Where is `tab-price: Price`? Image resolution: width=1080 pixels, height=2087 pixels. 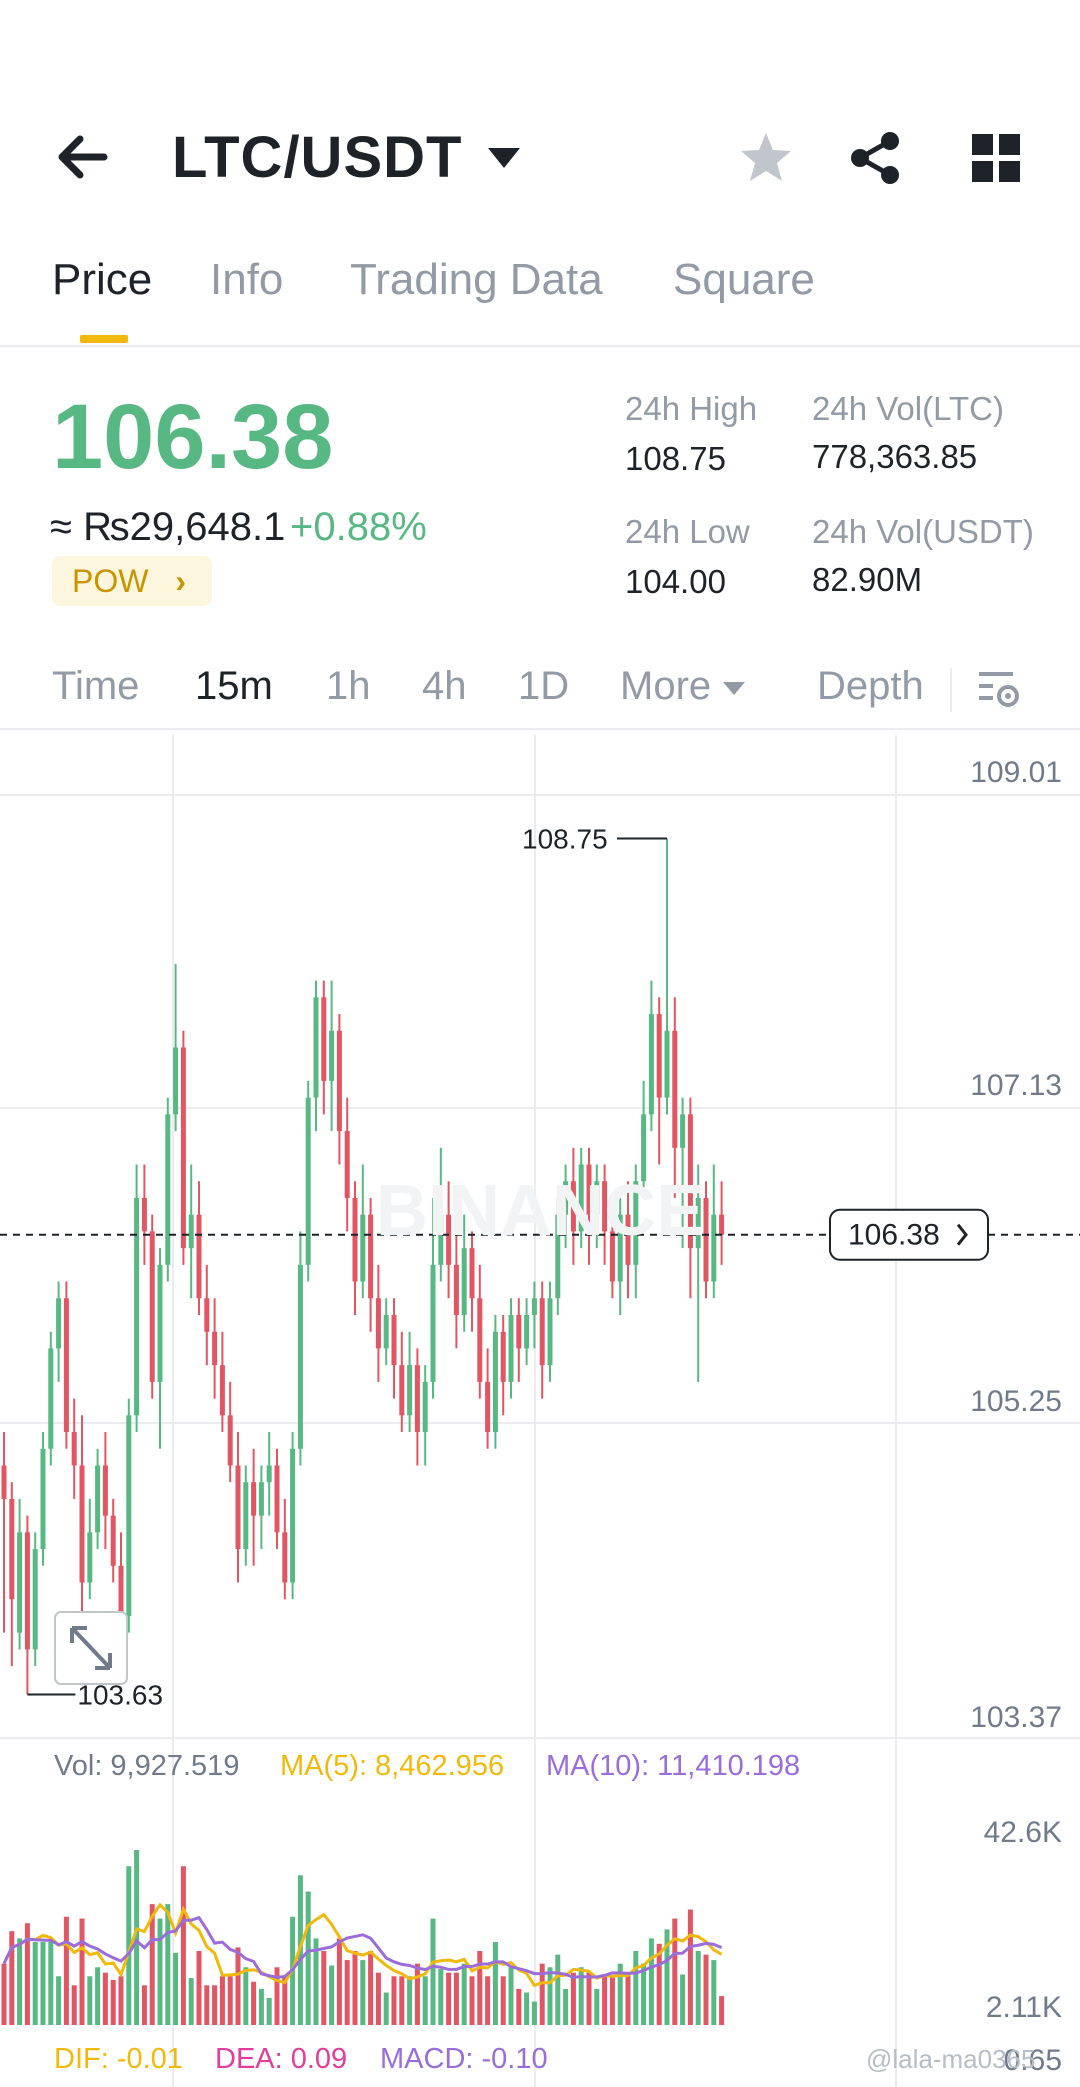 tab-price: Price is located at coordinates (102, 279).